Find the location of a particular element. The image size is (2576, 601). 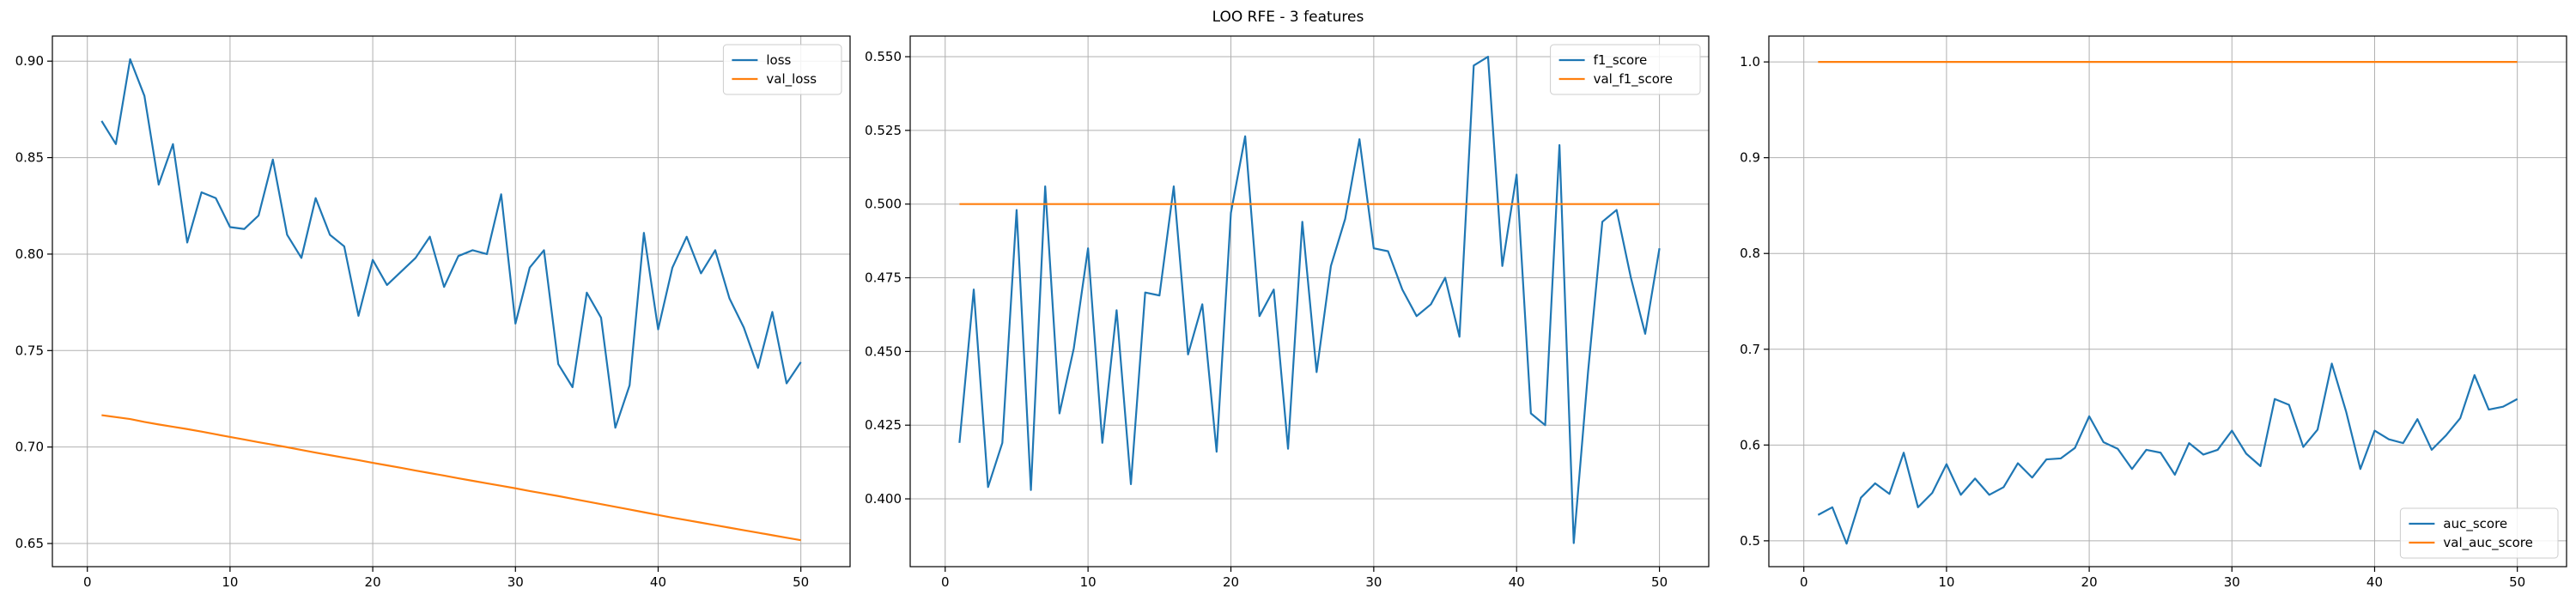

legend-label-val-f1-score: val_f1_score is located at coordinates (1634, 79).